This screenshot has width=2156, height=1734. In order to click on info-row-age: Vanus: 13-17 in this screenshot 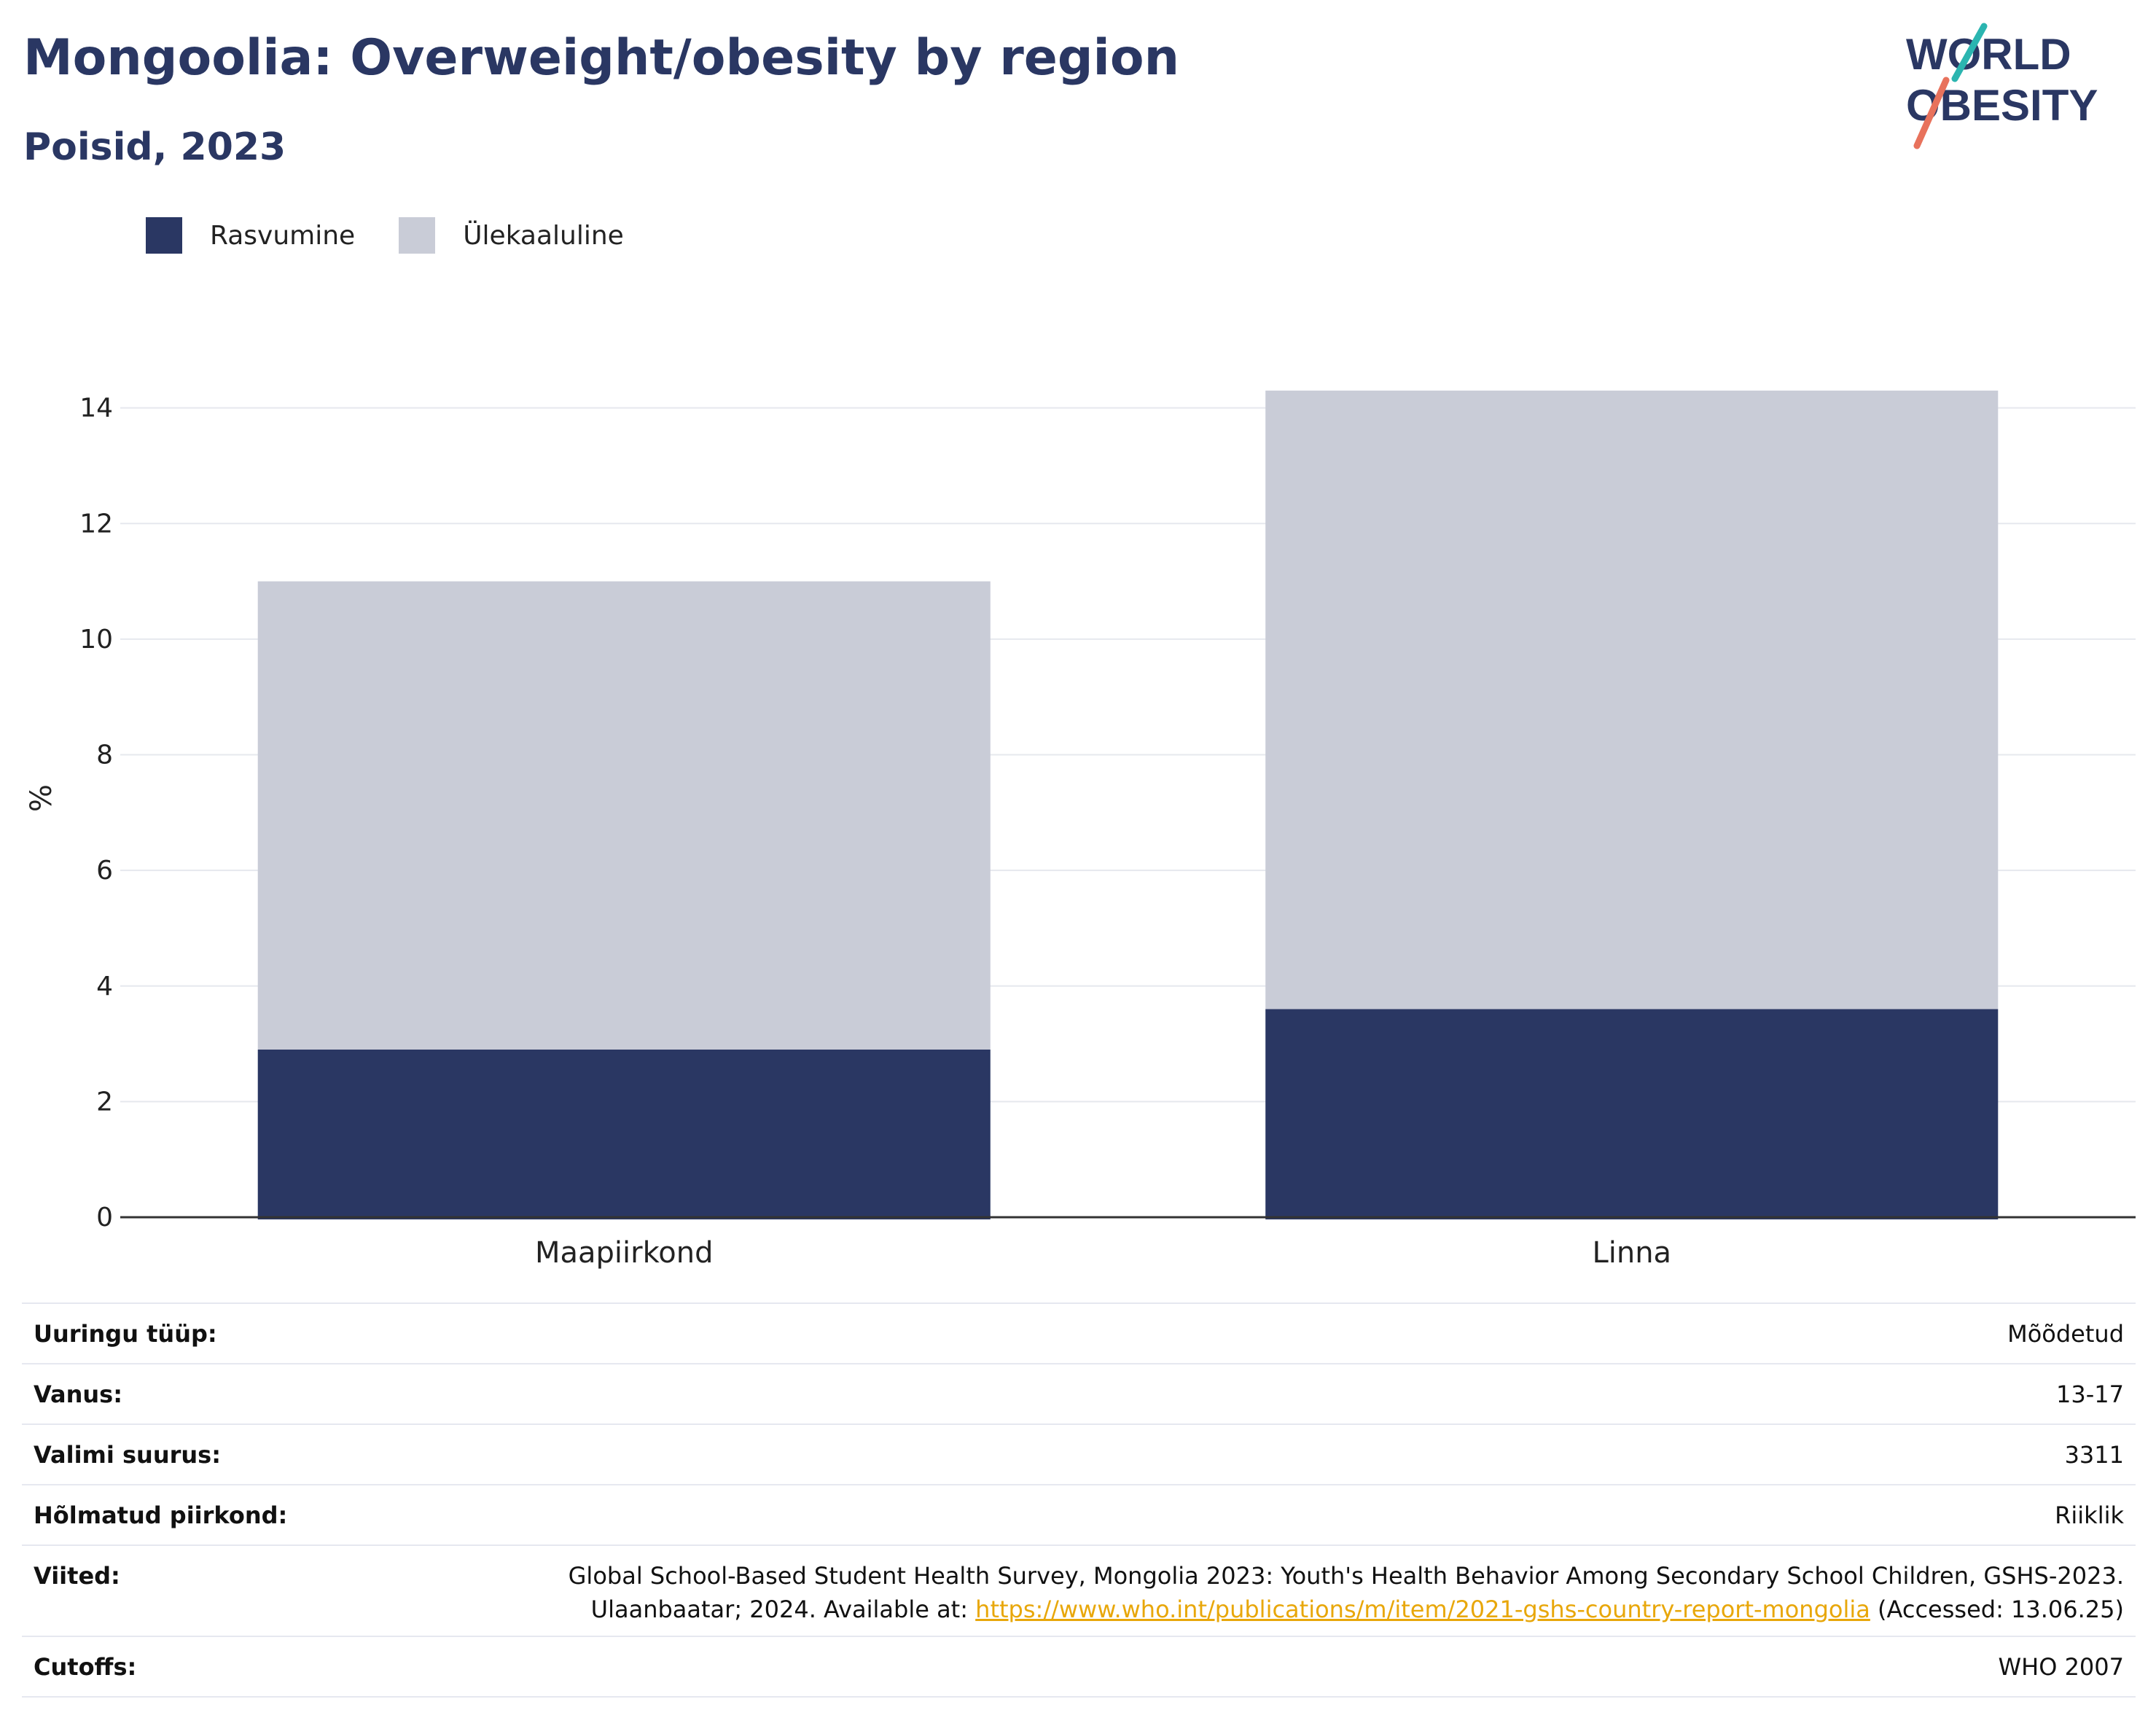, I will do `click(1079, 1393)`.